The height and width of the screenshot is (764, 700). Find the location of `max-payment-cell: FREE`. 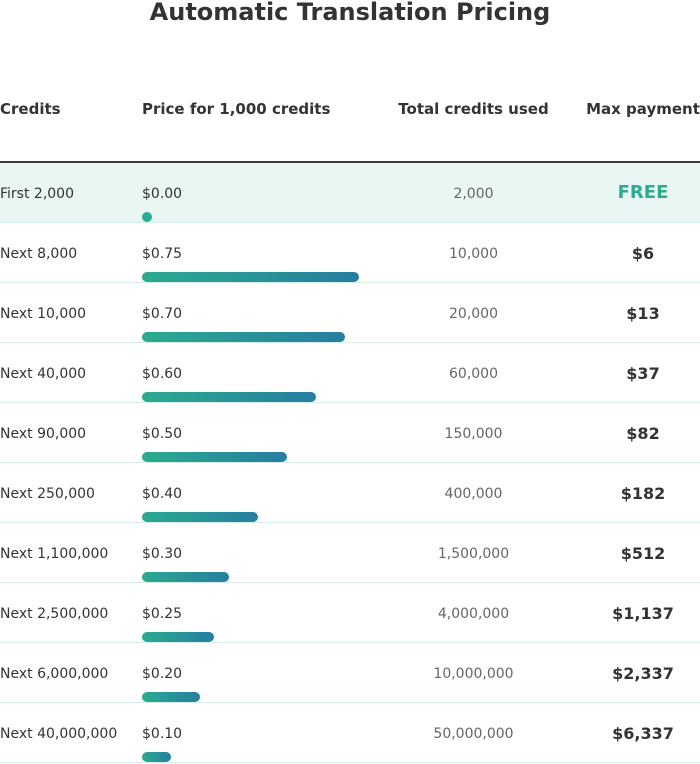

max-payment-cell: FREE is located at coordinates (643, 192).